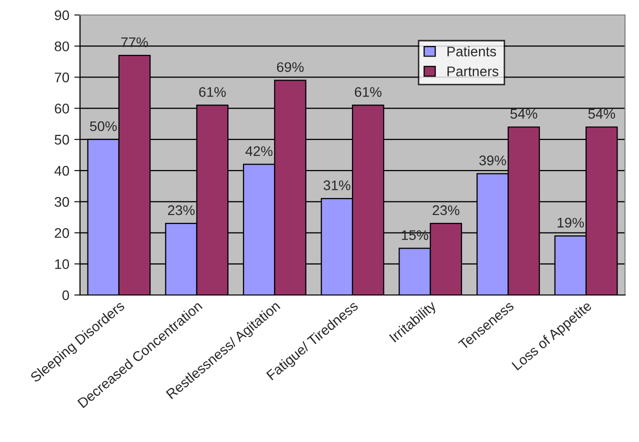  What do you see at coordinates (473, 71) in the screenshot?
I see `legend-label: Partners` at bounding box center [473, 71].